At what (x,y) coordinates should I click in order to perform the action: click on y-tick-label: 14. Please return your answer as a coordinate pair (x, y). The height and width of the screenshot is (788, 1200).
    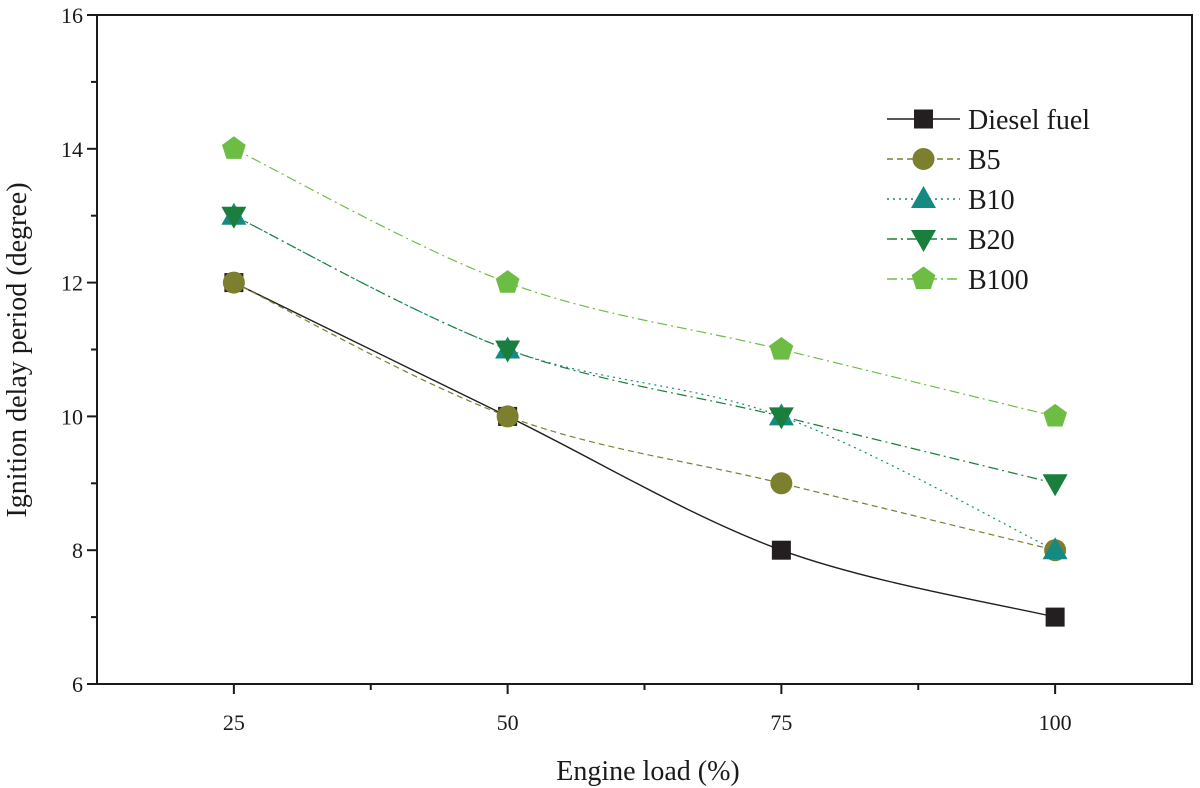
    Looking at the image, I should click on (72, 149).